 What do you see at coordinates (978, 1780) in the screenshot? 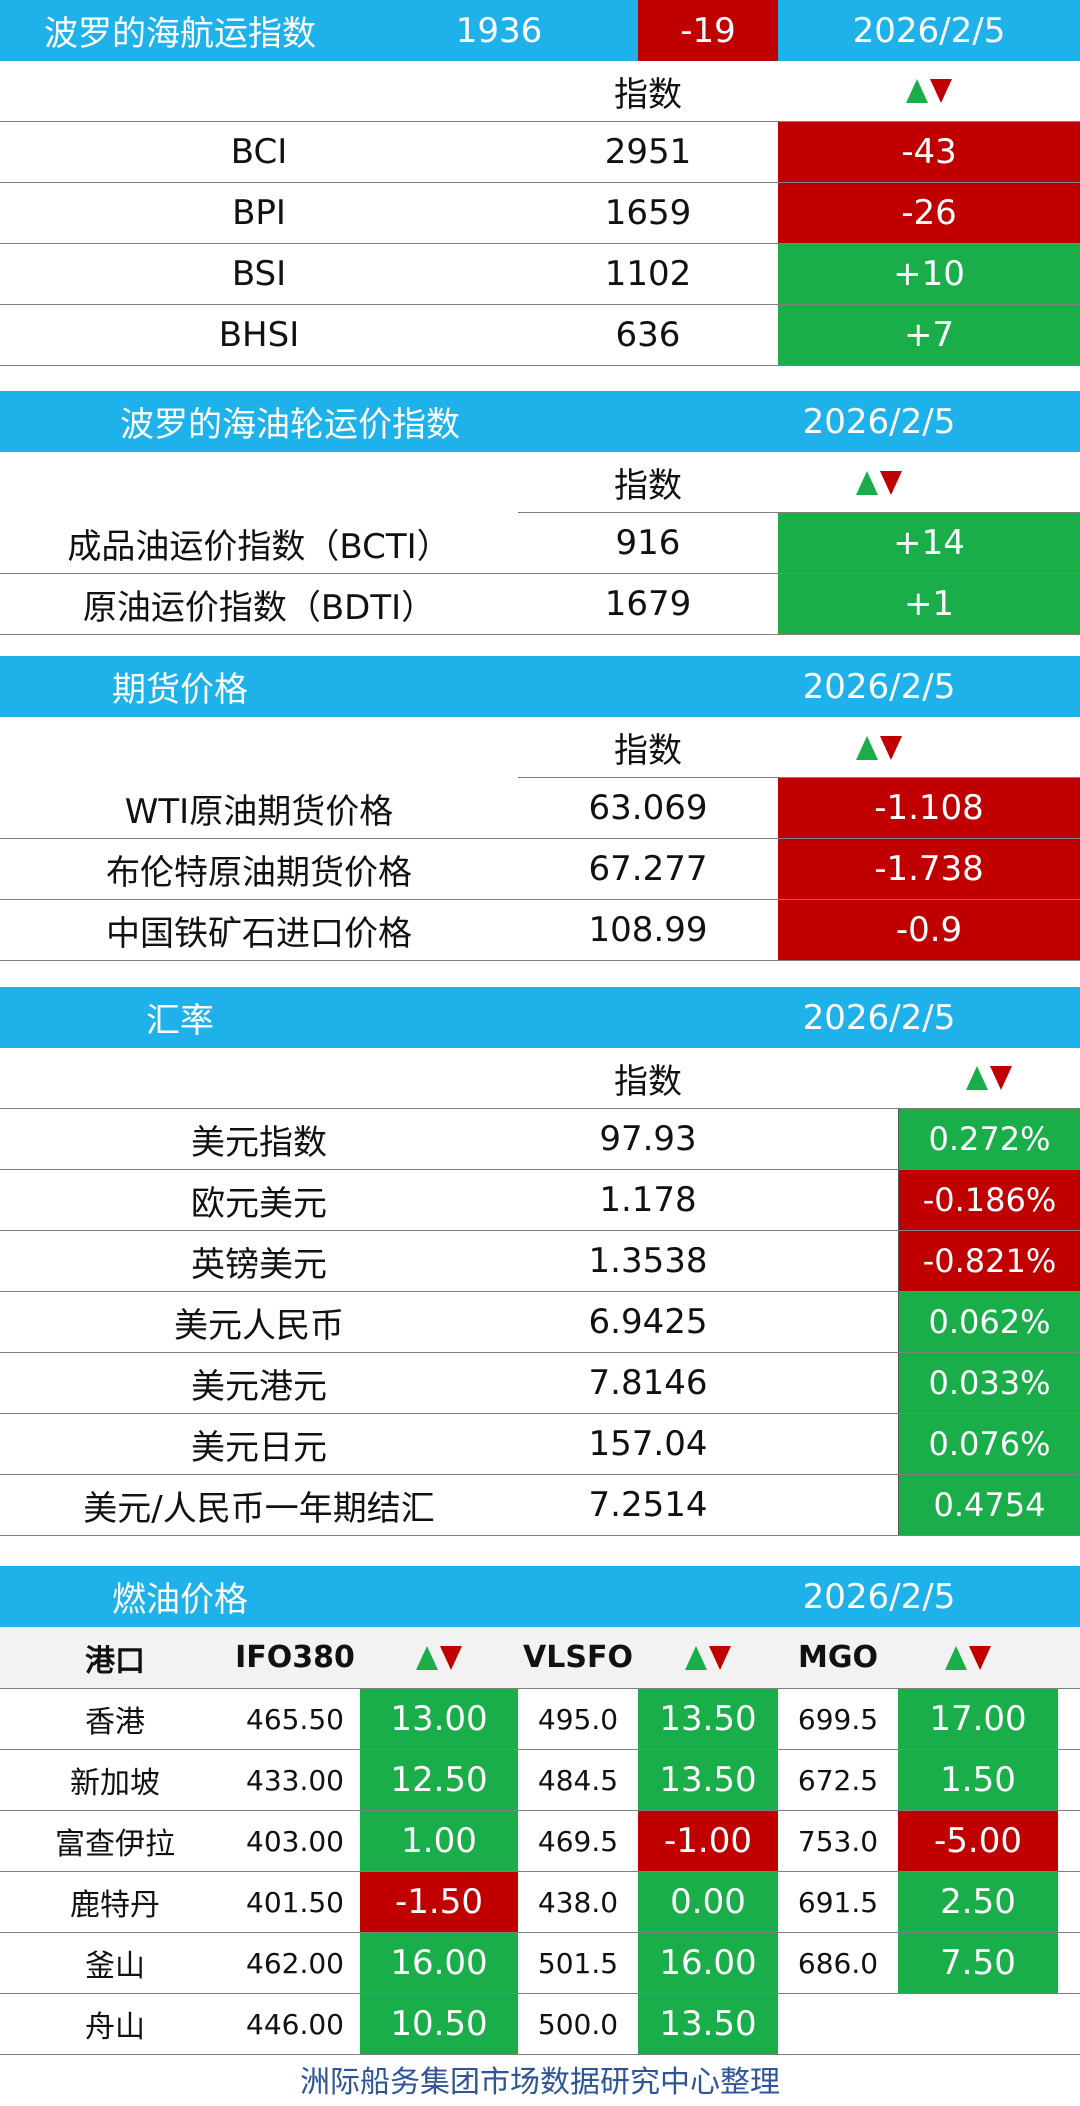
I see `mgo-change: 1.50` at bounding box center [978, 1780].